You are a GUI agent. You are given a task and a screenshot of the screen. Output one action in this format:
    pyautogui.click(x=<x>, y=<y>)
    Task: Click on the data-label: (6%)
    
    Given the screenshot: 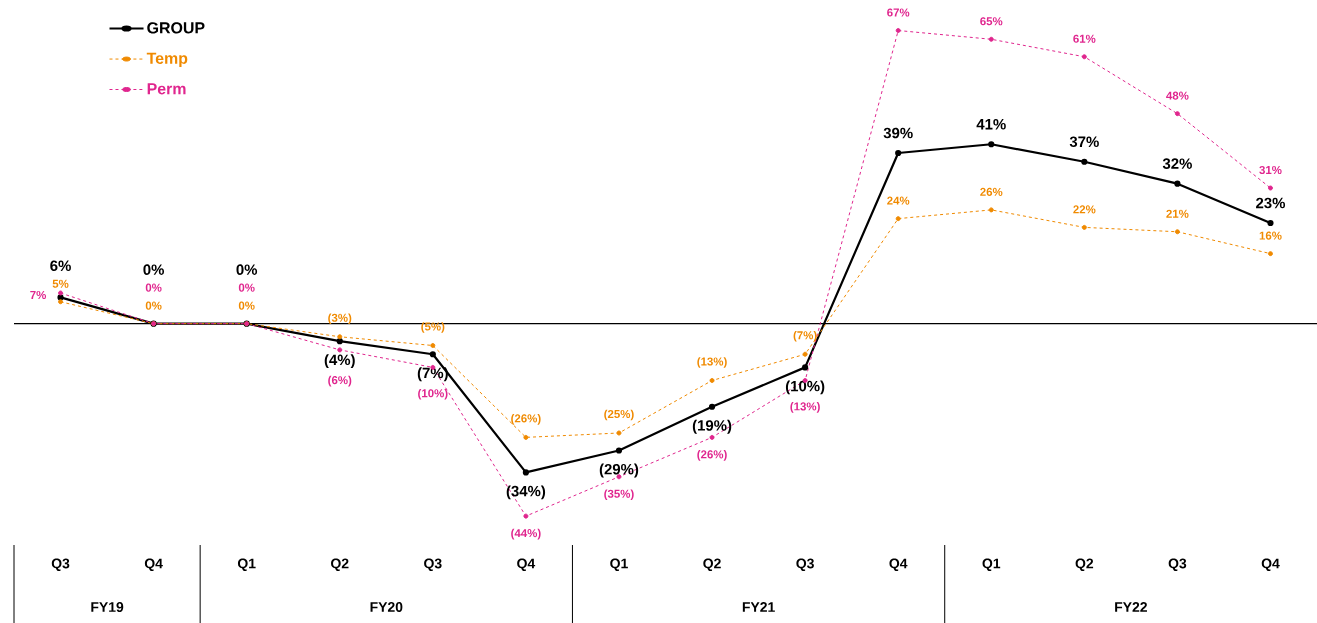 What is the action you would take?
    pyautogui.click(x=340, y=381)
    